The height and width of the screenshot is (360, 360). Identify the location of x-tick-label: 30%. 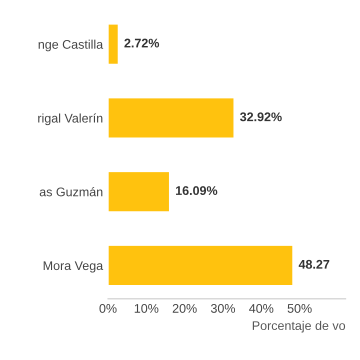
(223, 308).